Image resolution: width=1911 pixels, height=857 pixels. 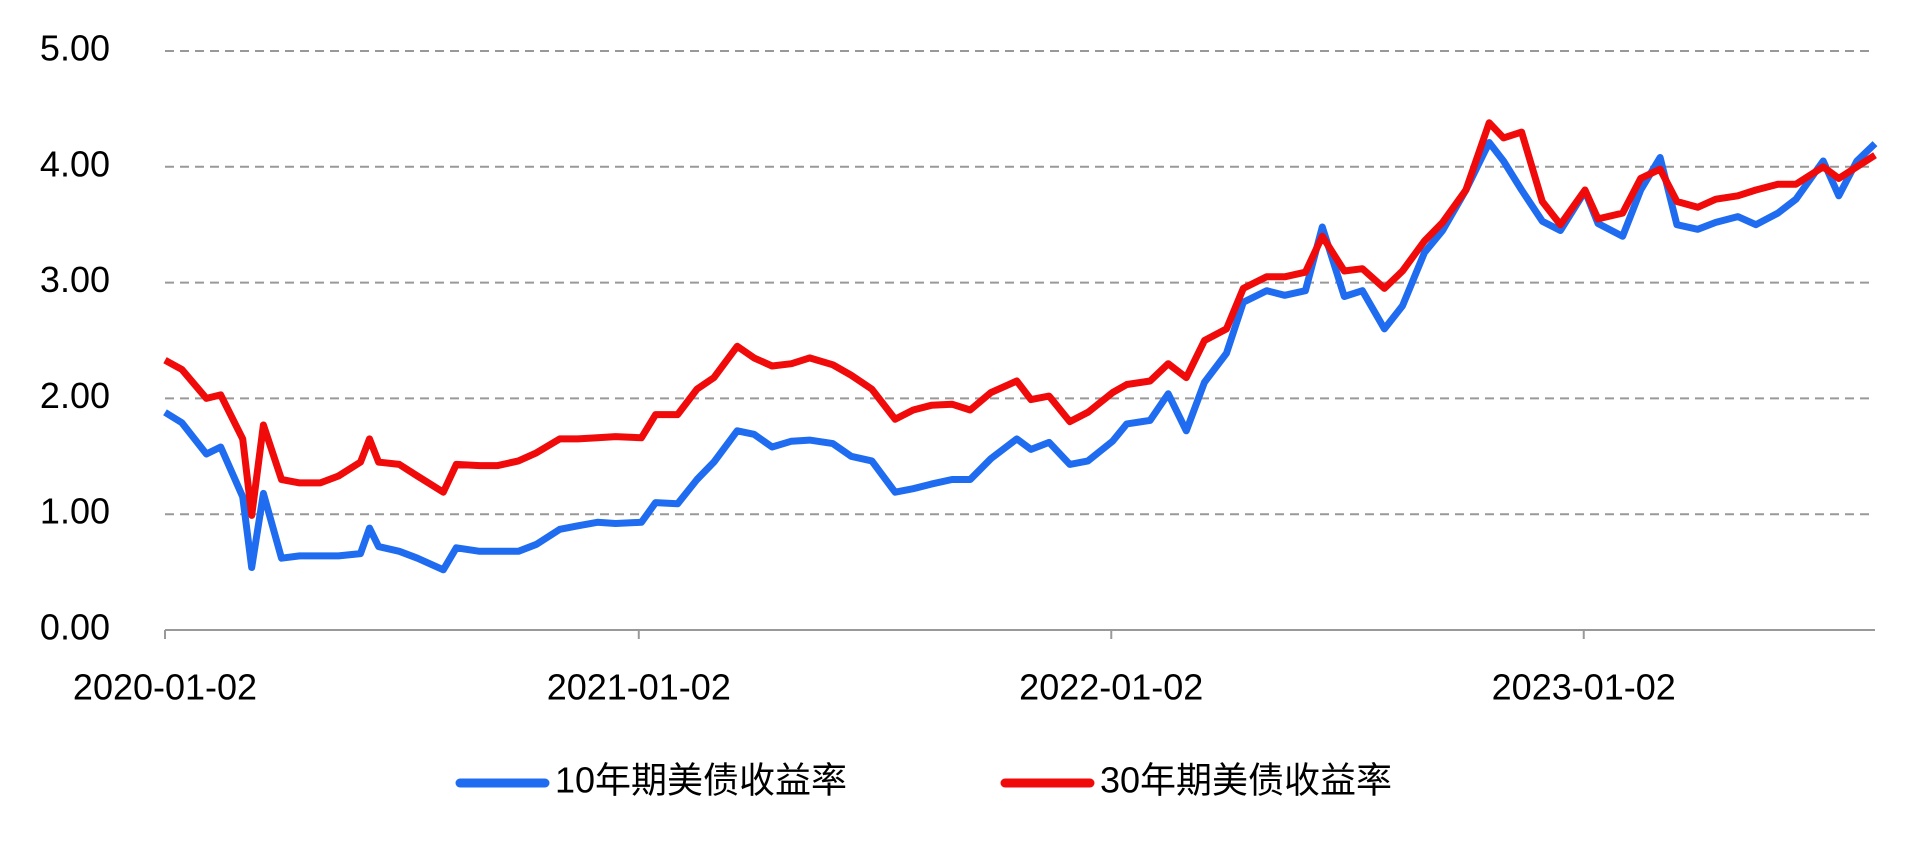 I want to click on x-tick-label: 2023-01-02, so click(x=1584, y=687).